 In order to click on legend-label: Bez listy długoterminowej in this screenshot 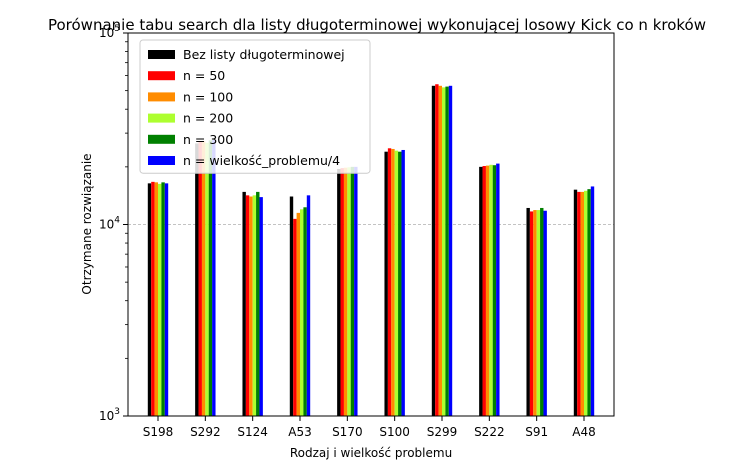, I will do `click(264, 54)`.